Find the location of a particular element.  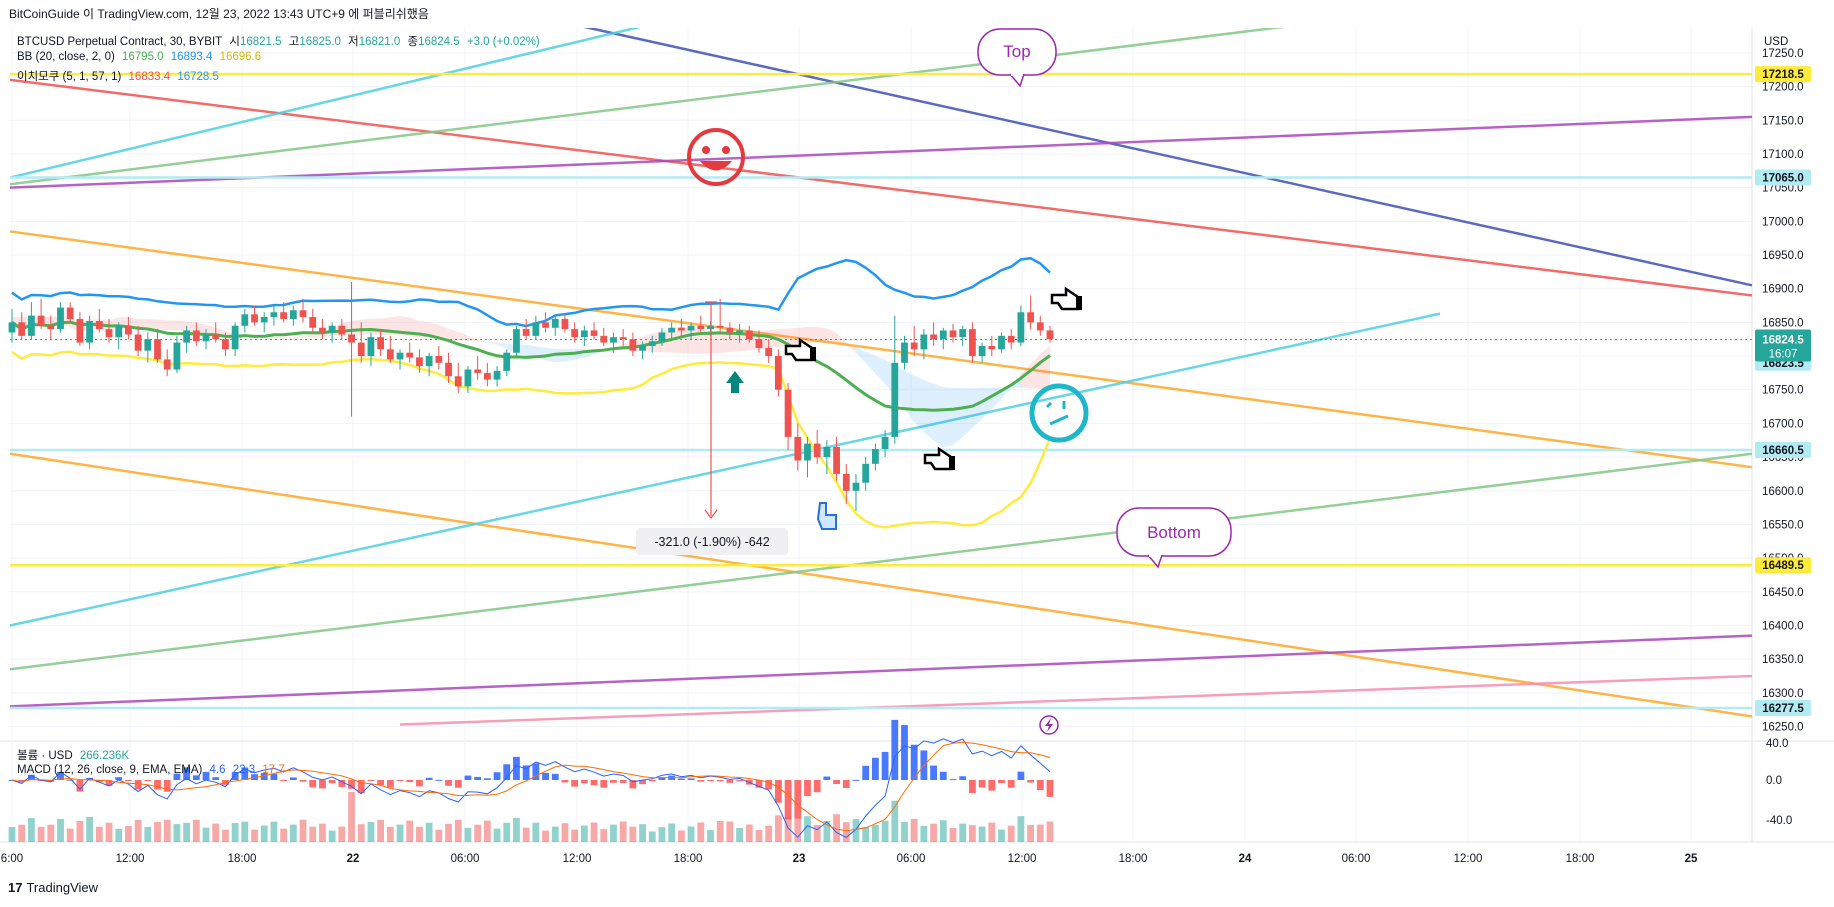

measure-label: -321.0 (-1.90%) -642 is located at coordinates (711, 542).